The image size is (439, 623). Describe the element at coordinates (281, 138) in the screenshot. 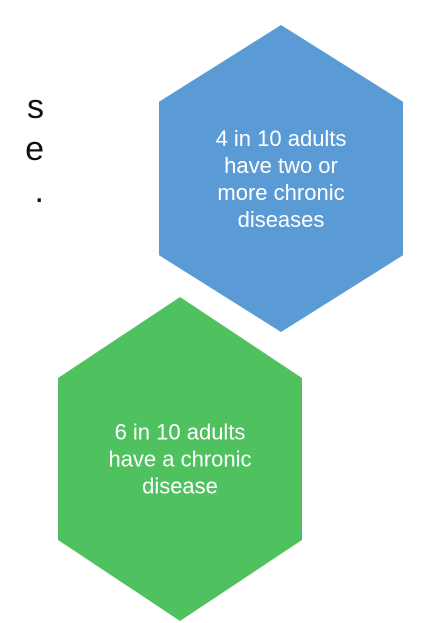

I see `blue-hexagon-line-1: 4 in 10 adults` at that location.